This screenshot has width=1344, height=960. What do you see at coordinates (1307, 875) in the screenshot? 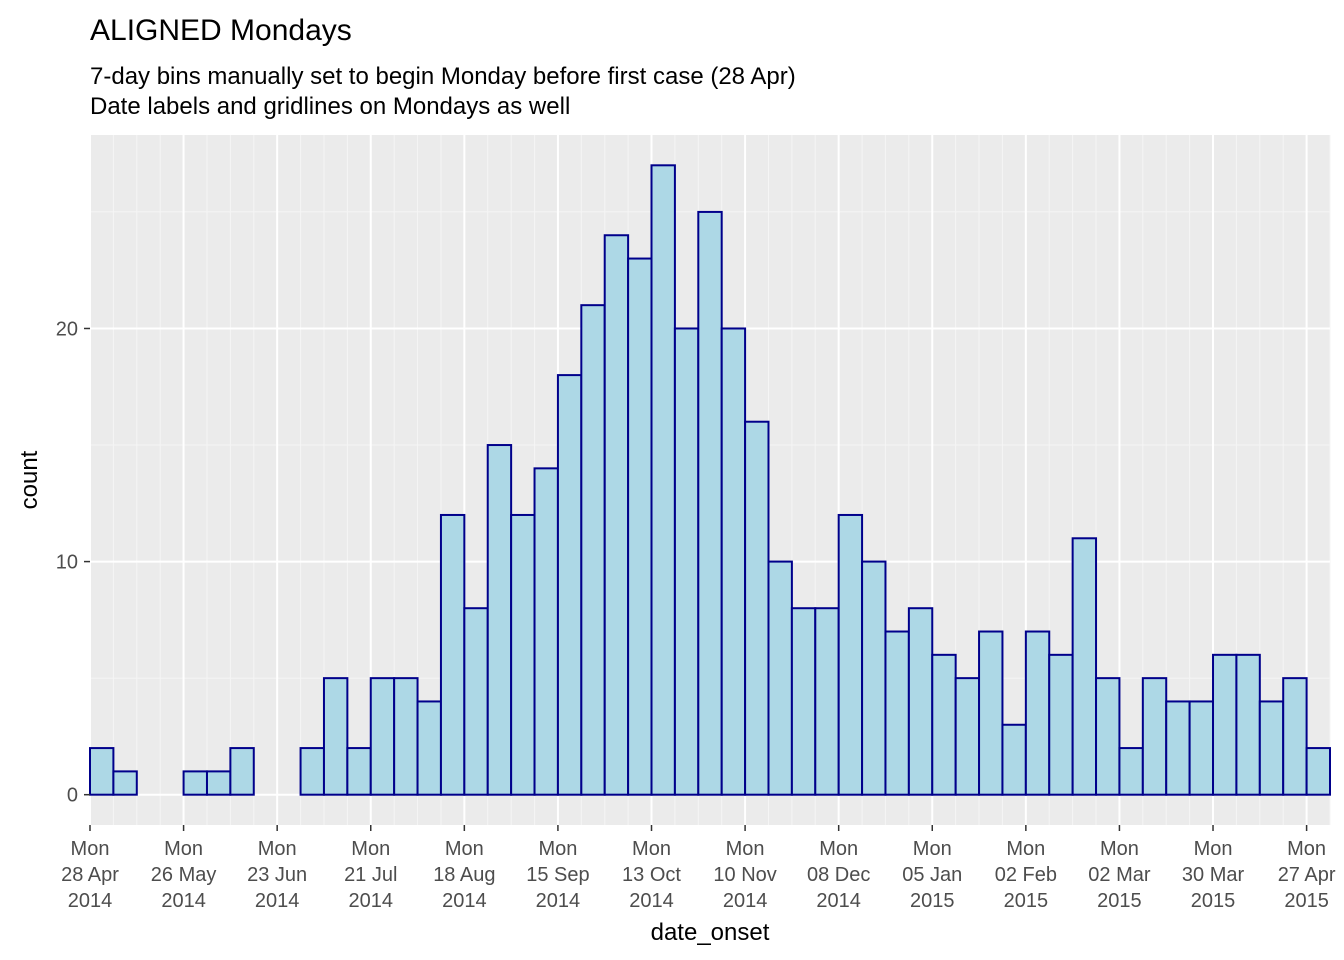
I see `x-tick-label: 27 Apr` at bounding box center [1307, 875].